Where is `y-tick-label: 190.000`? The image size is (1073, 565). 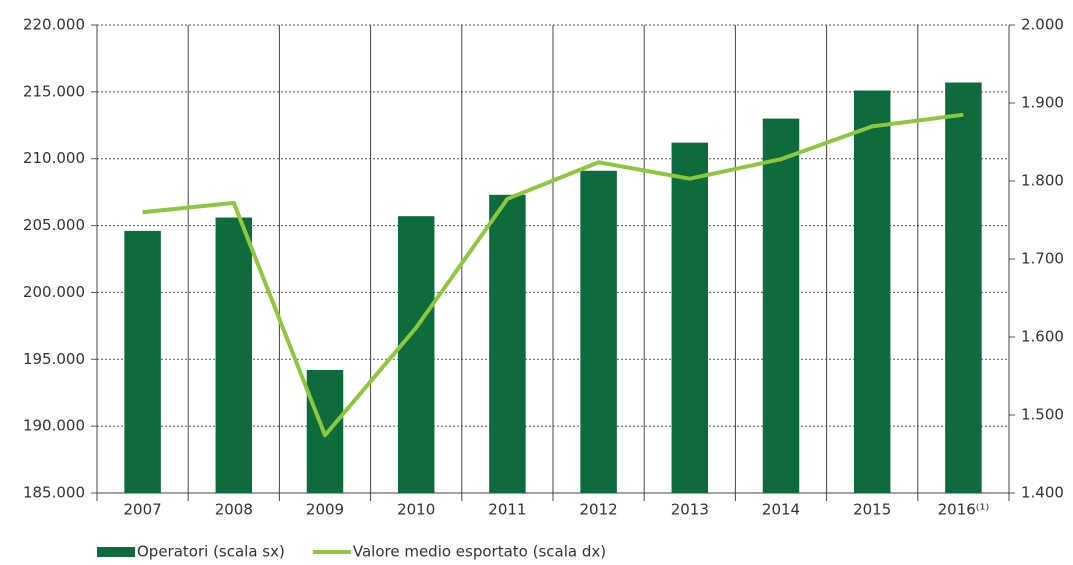 y-tick-label: 190.000 is located at coordinates (54, 426).